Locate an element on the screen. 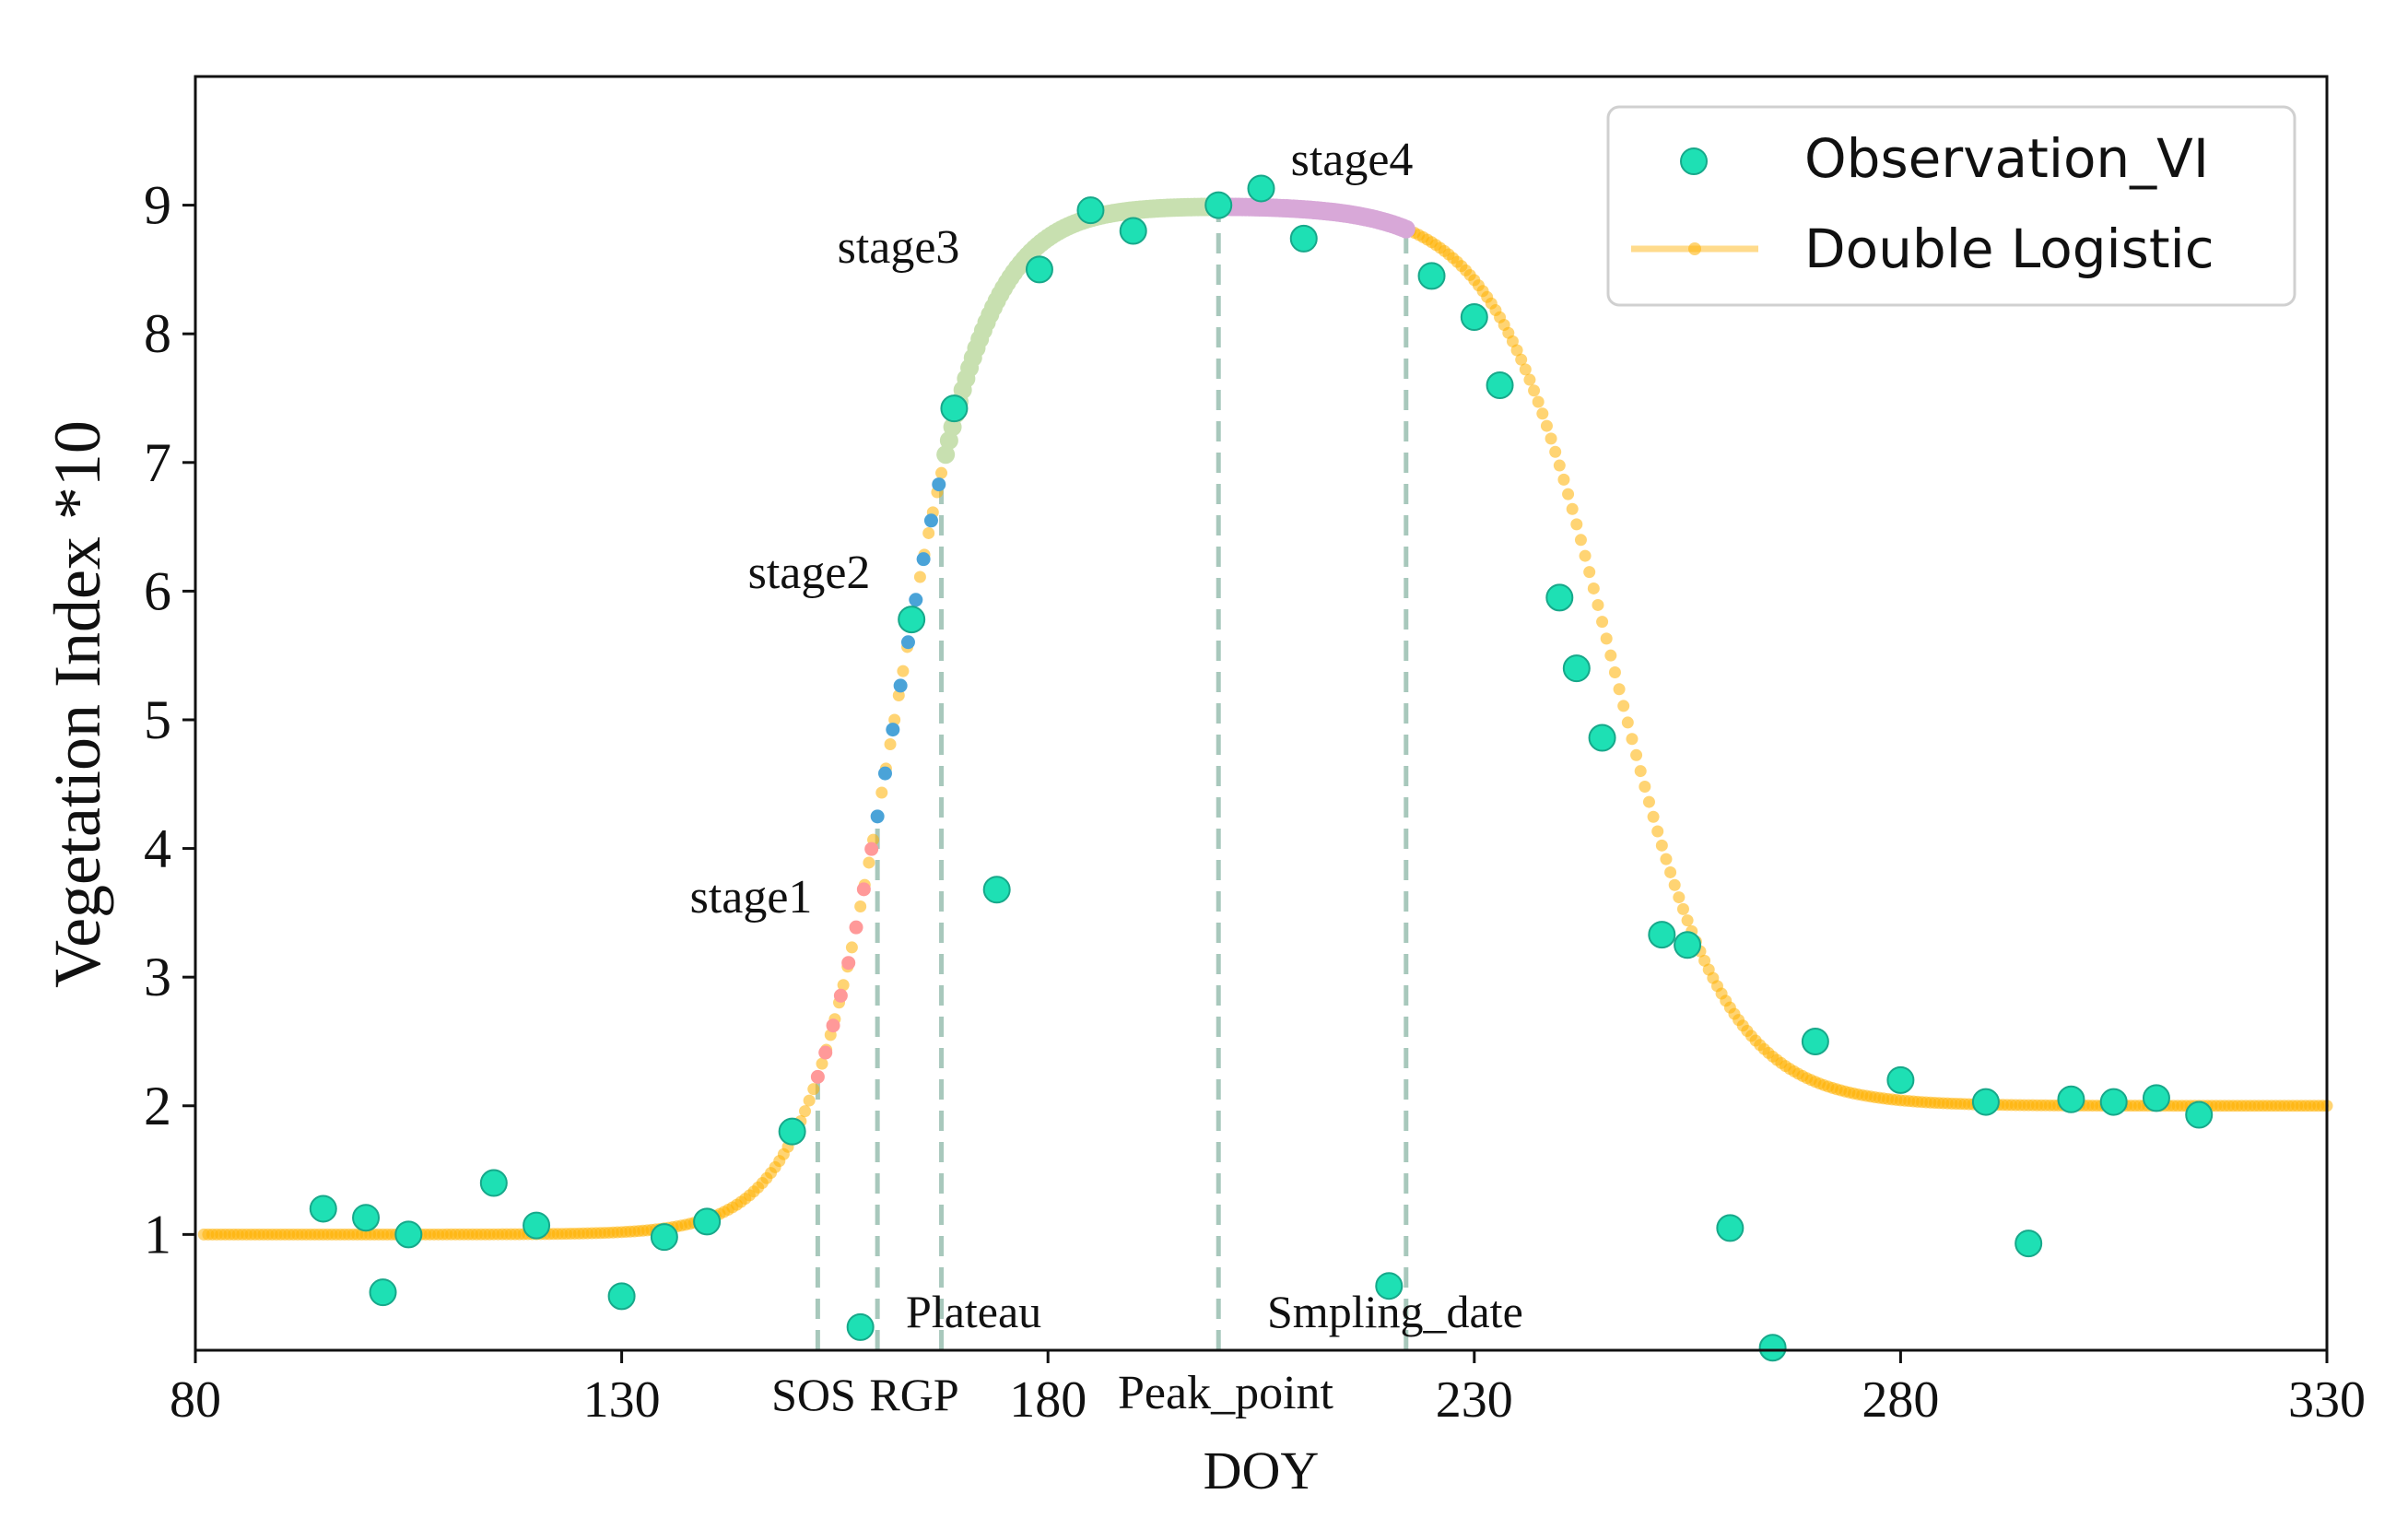 This screenshot has width=2408, height=1518. y-tick-label: 6 is located at coordinates (157, 590).